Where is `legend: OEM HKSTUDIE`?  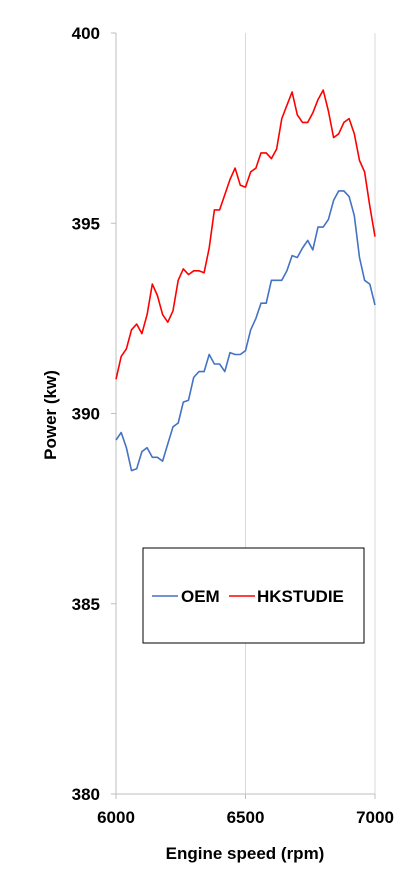
legend: OEM HKSTUDIE is located at coordinates (253, 595).